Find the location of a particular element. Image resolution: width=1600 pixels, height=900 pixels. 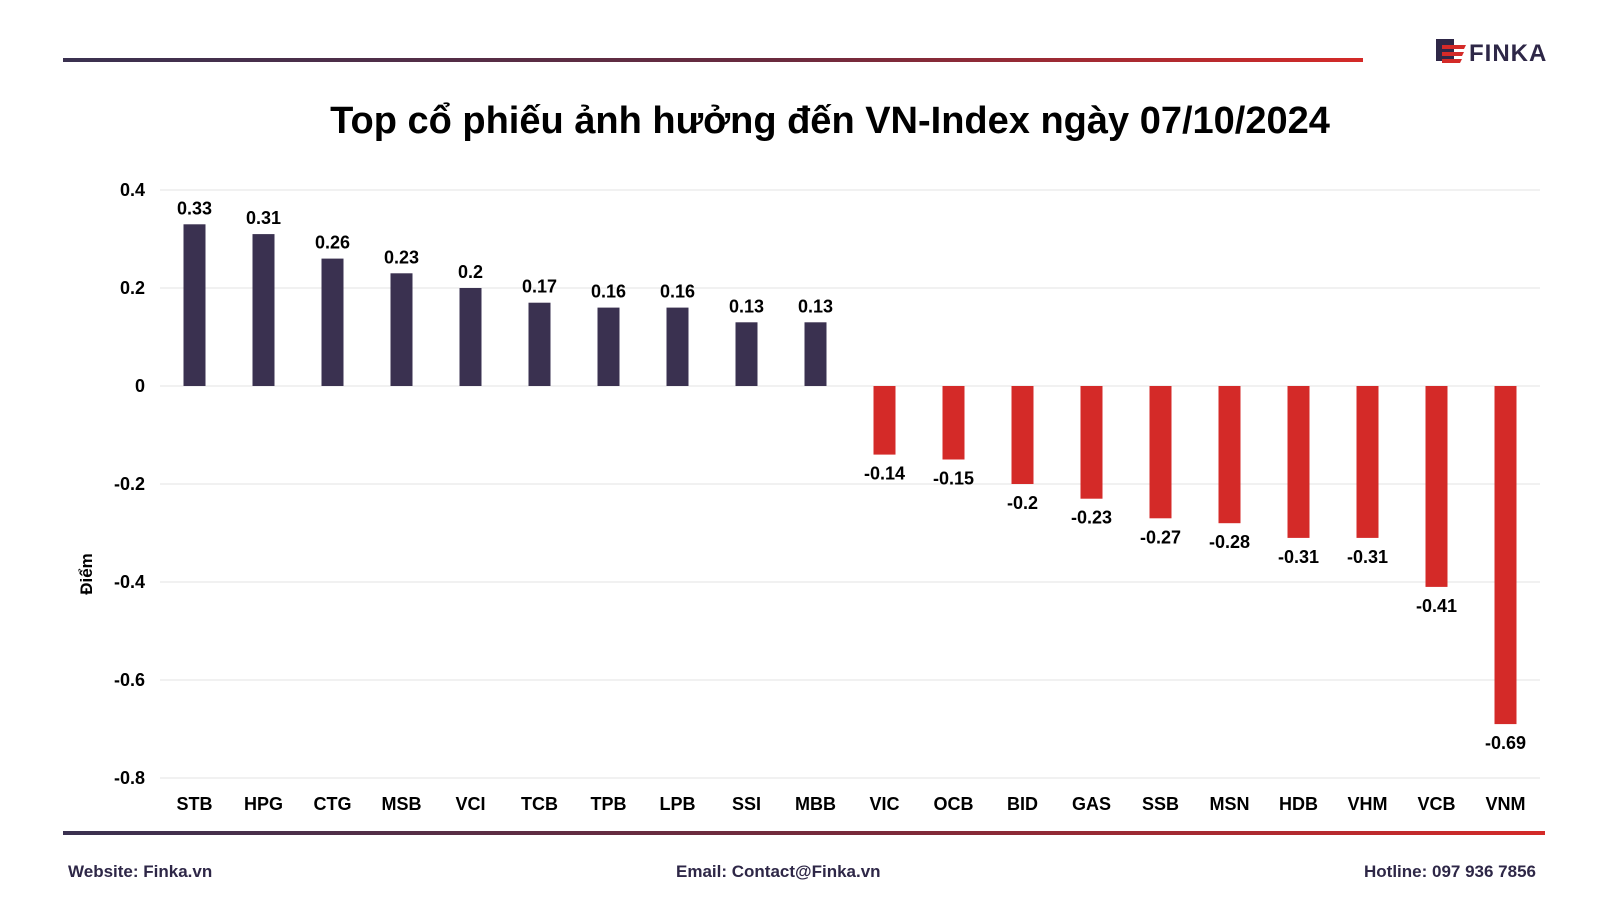

value-label-tpb: 0.16 is located at coordinates (608, 292).